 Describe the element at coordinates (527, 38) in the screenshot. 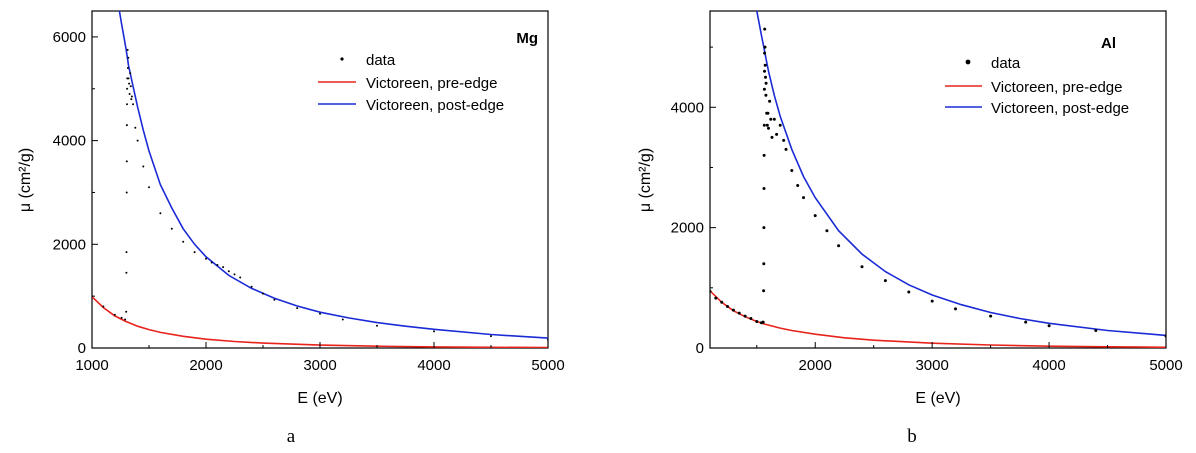

I see `chart-title: Mg` at that location.